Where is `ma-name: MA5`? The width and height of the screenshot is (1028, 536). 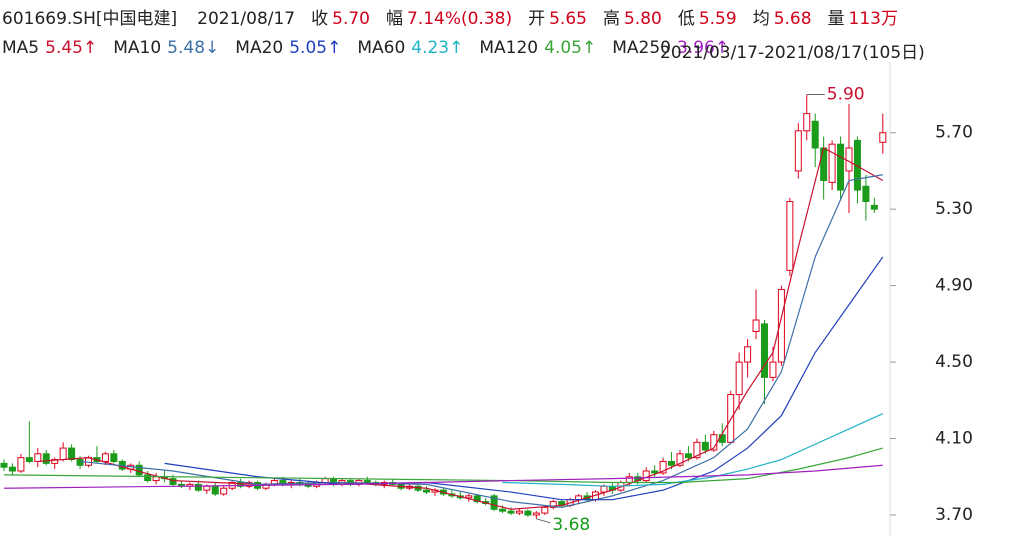
ma-name: MA5 is located at coordinates (21, 48).